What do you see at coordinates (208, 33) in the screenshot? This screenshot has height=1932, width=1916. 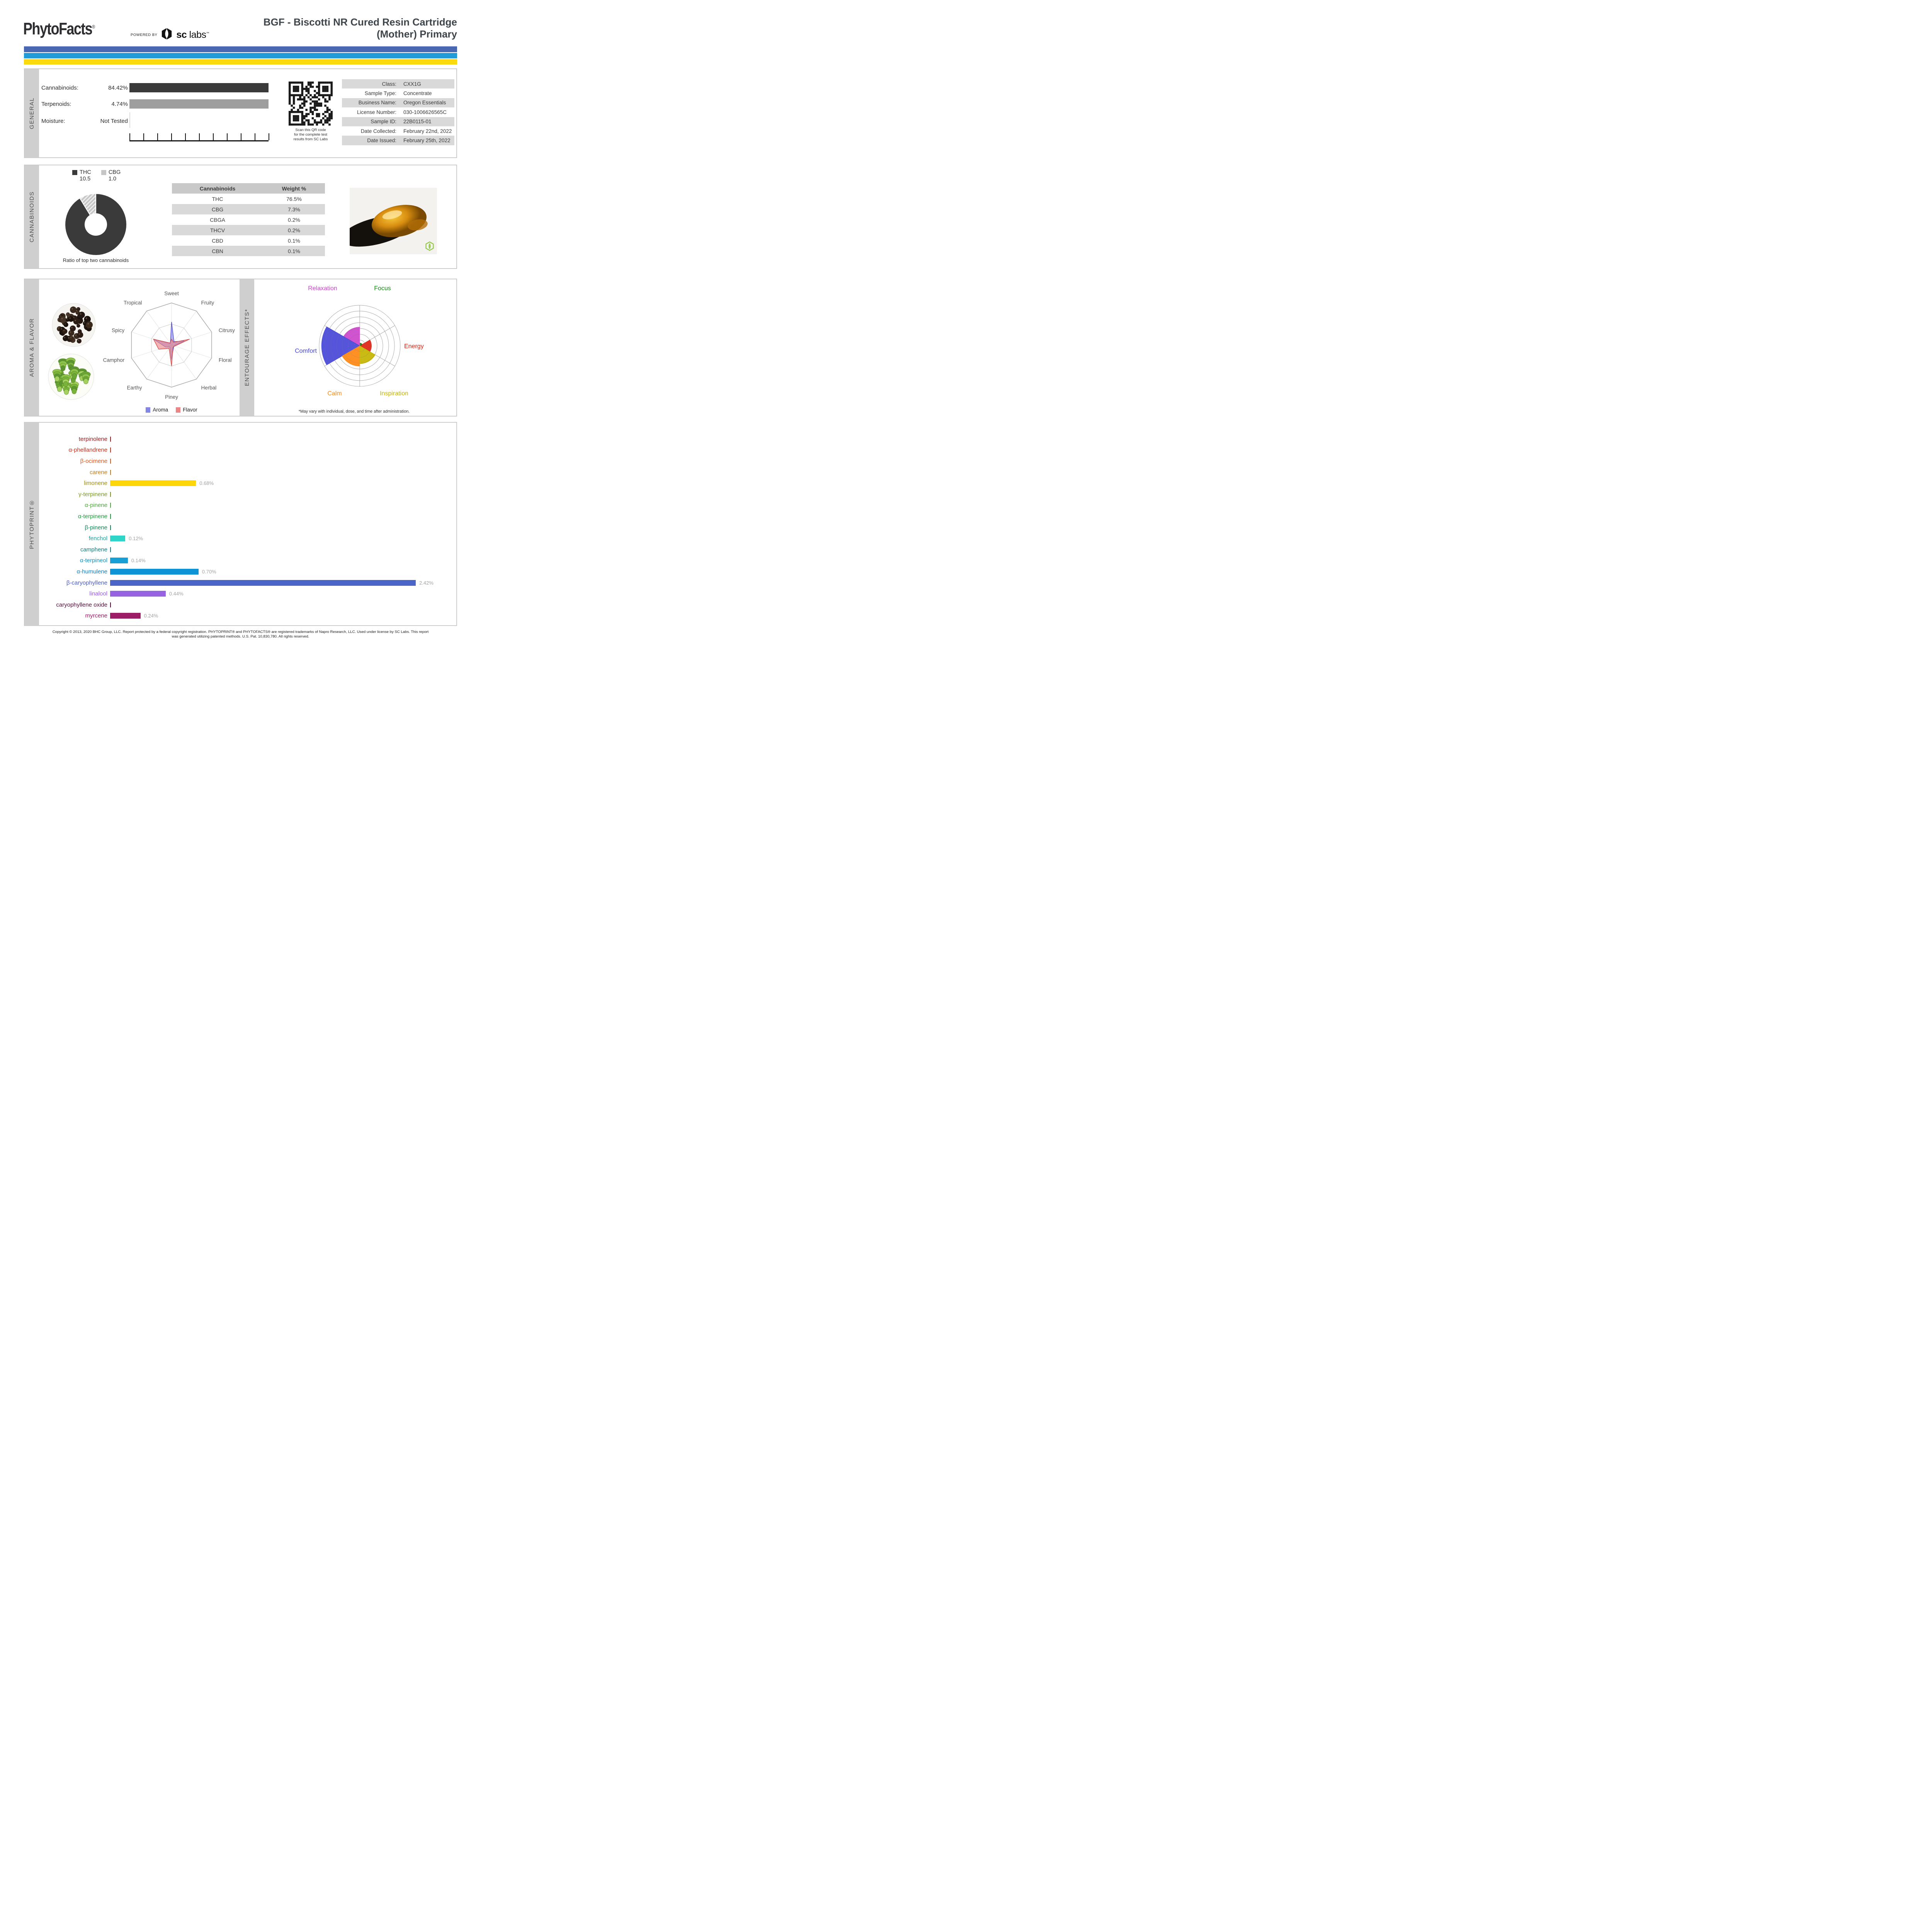 I see `trademark: ™` at bounding box center [208, 33].